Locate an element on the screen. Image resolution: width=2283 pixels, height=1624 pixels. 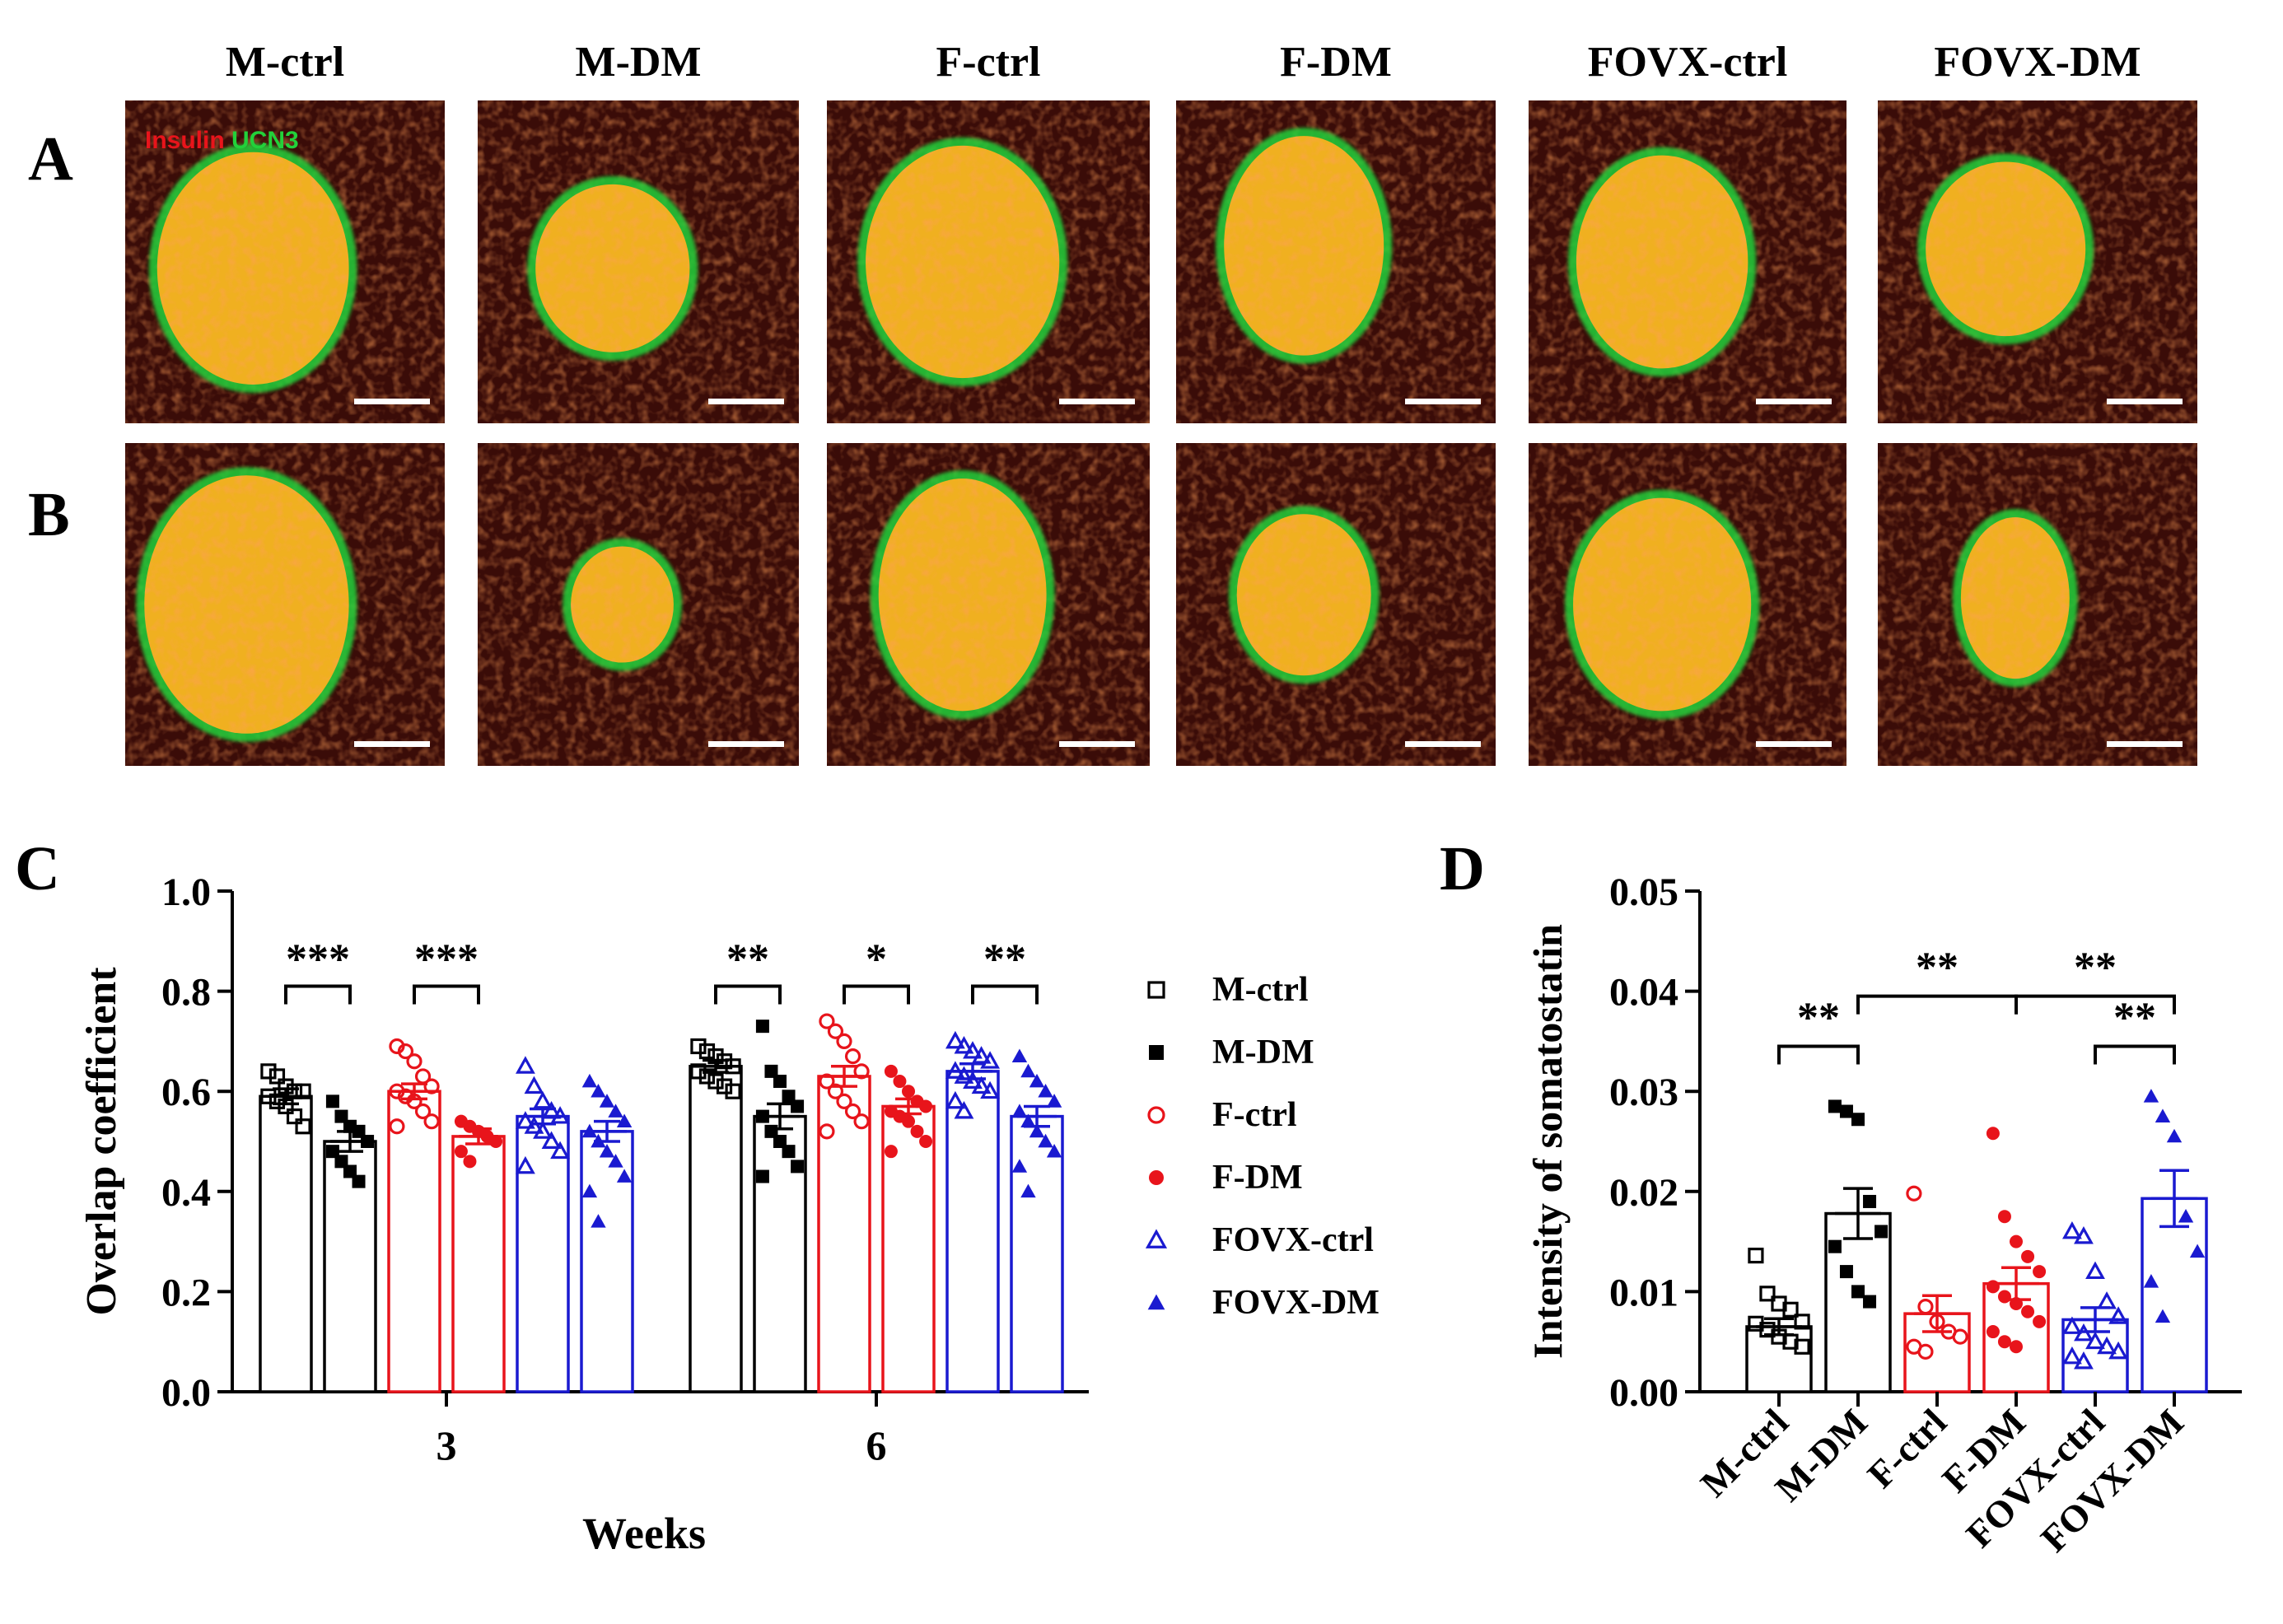
y-axis-title: Intensity of somatostatin is located at coordinates (1547, 1141).